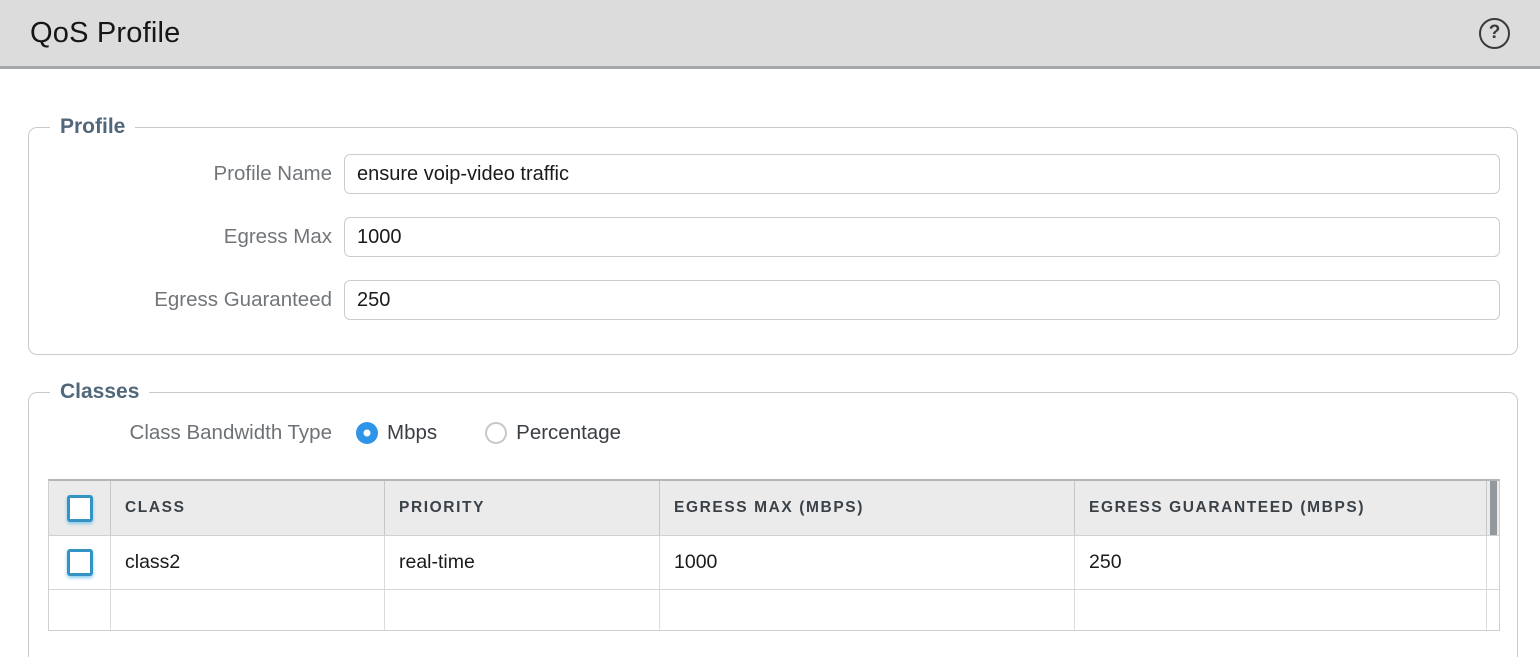 The image size is (1540, 657). What do you see at coordinates (1281, 508) in the screenshot?
I see `column-header-egress-guaranteed: EGRESS GUARANTEED (MBPS)` at bounding box center [1281, 508].